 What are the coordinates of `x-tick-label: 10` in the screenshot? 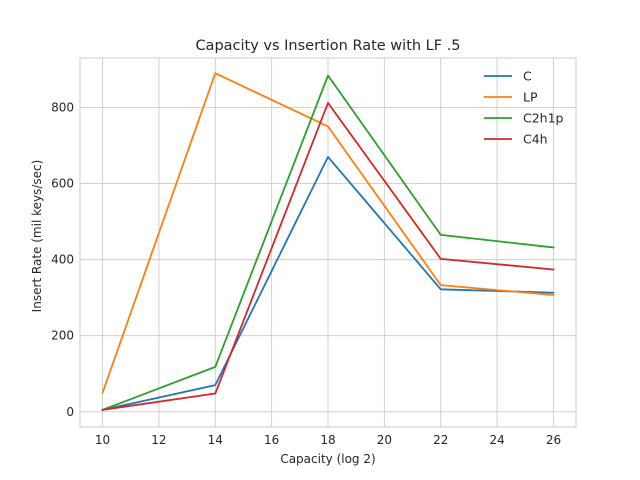 It's located at (102, 440).